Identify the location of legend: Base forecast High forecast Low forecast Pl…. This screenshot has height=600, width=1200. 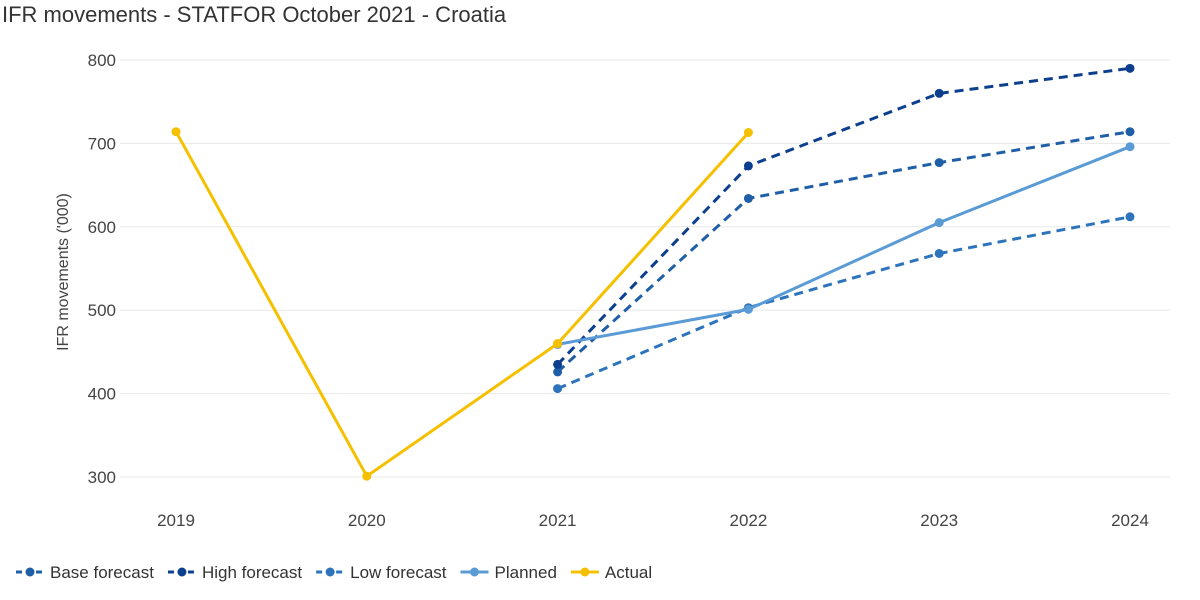
(334, 572).